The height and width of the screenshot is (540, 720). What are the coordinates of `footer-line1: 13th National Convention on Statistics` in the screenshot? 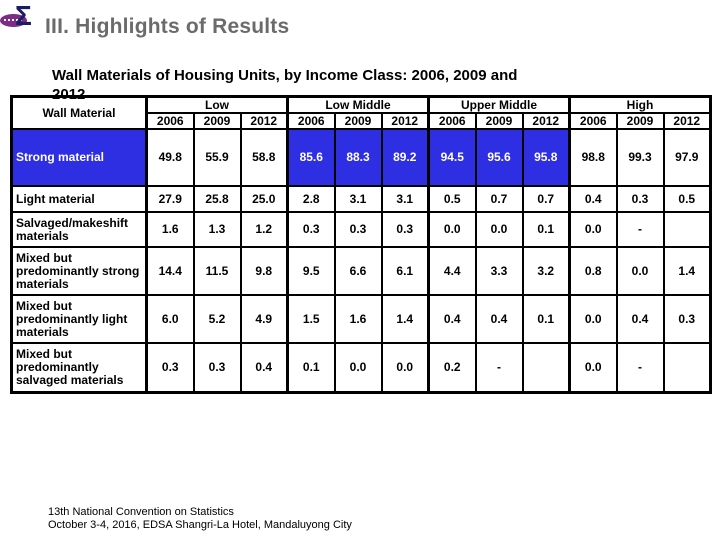 It's located at (141, 512).